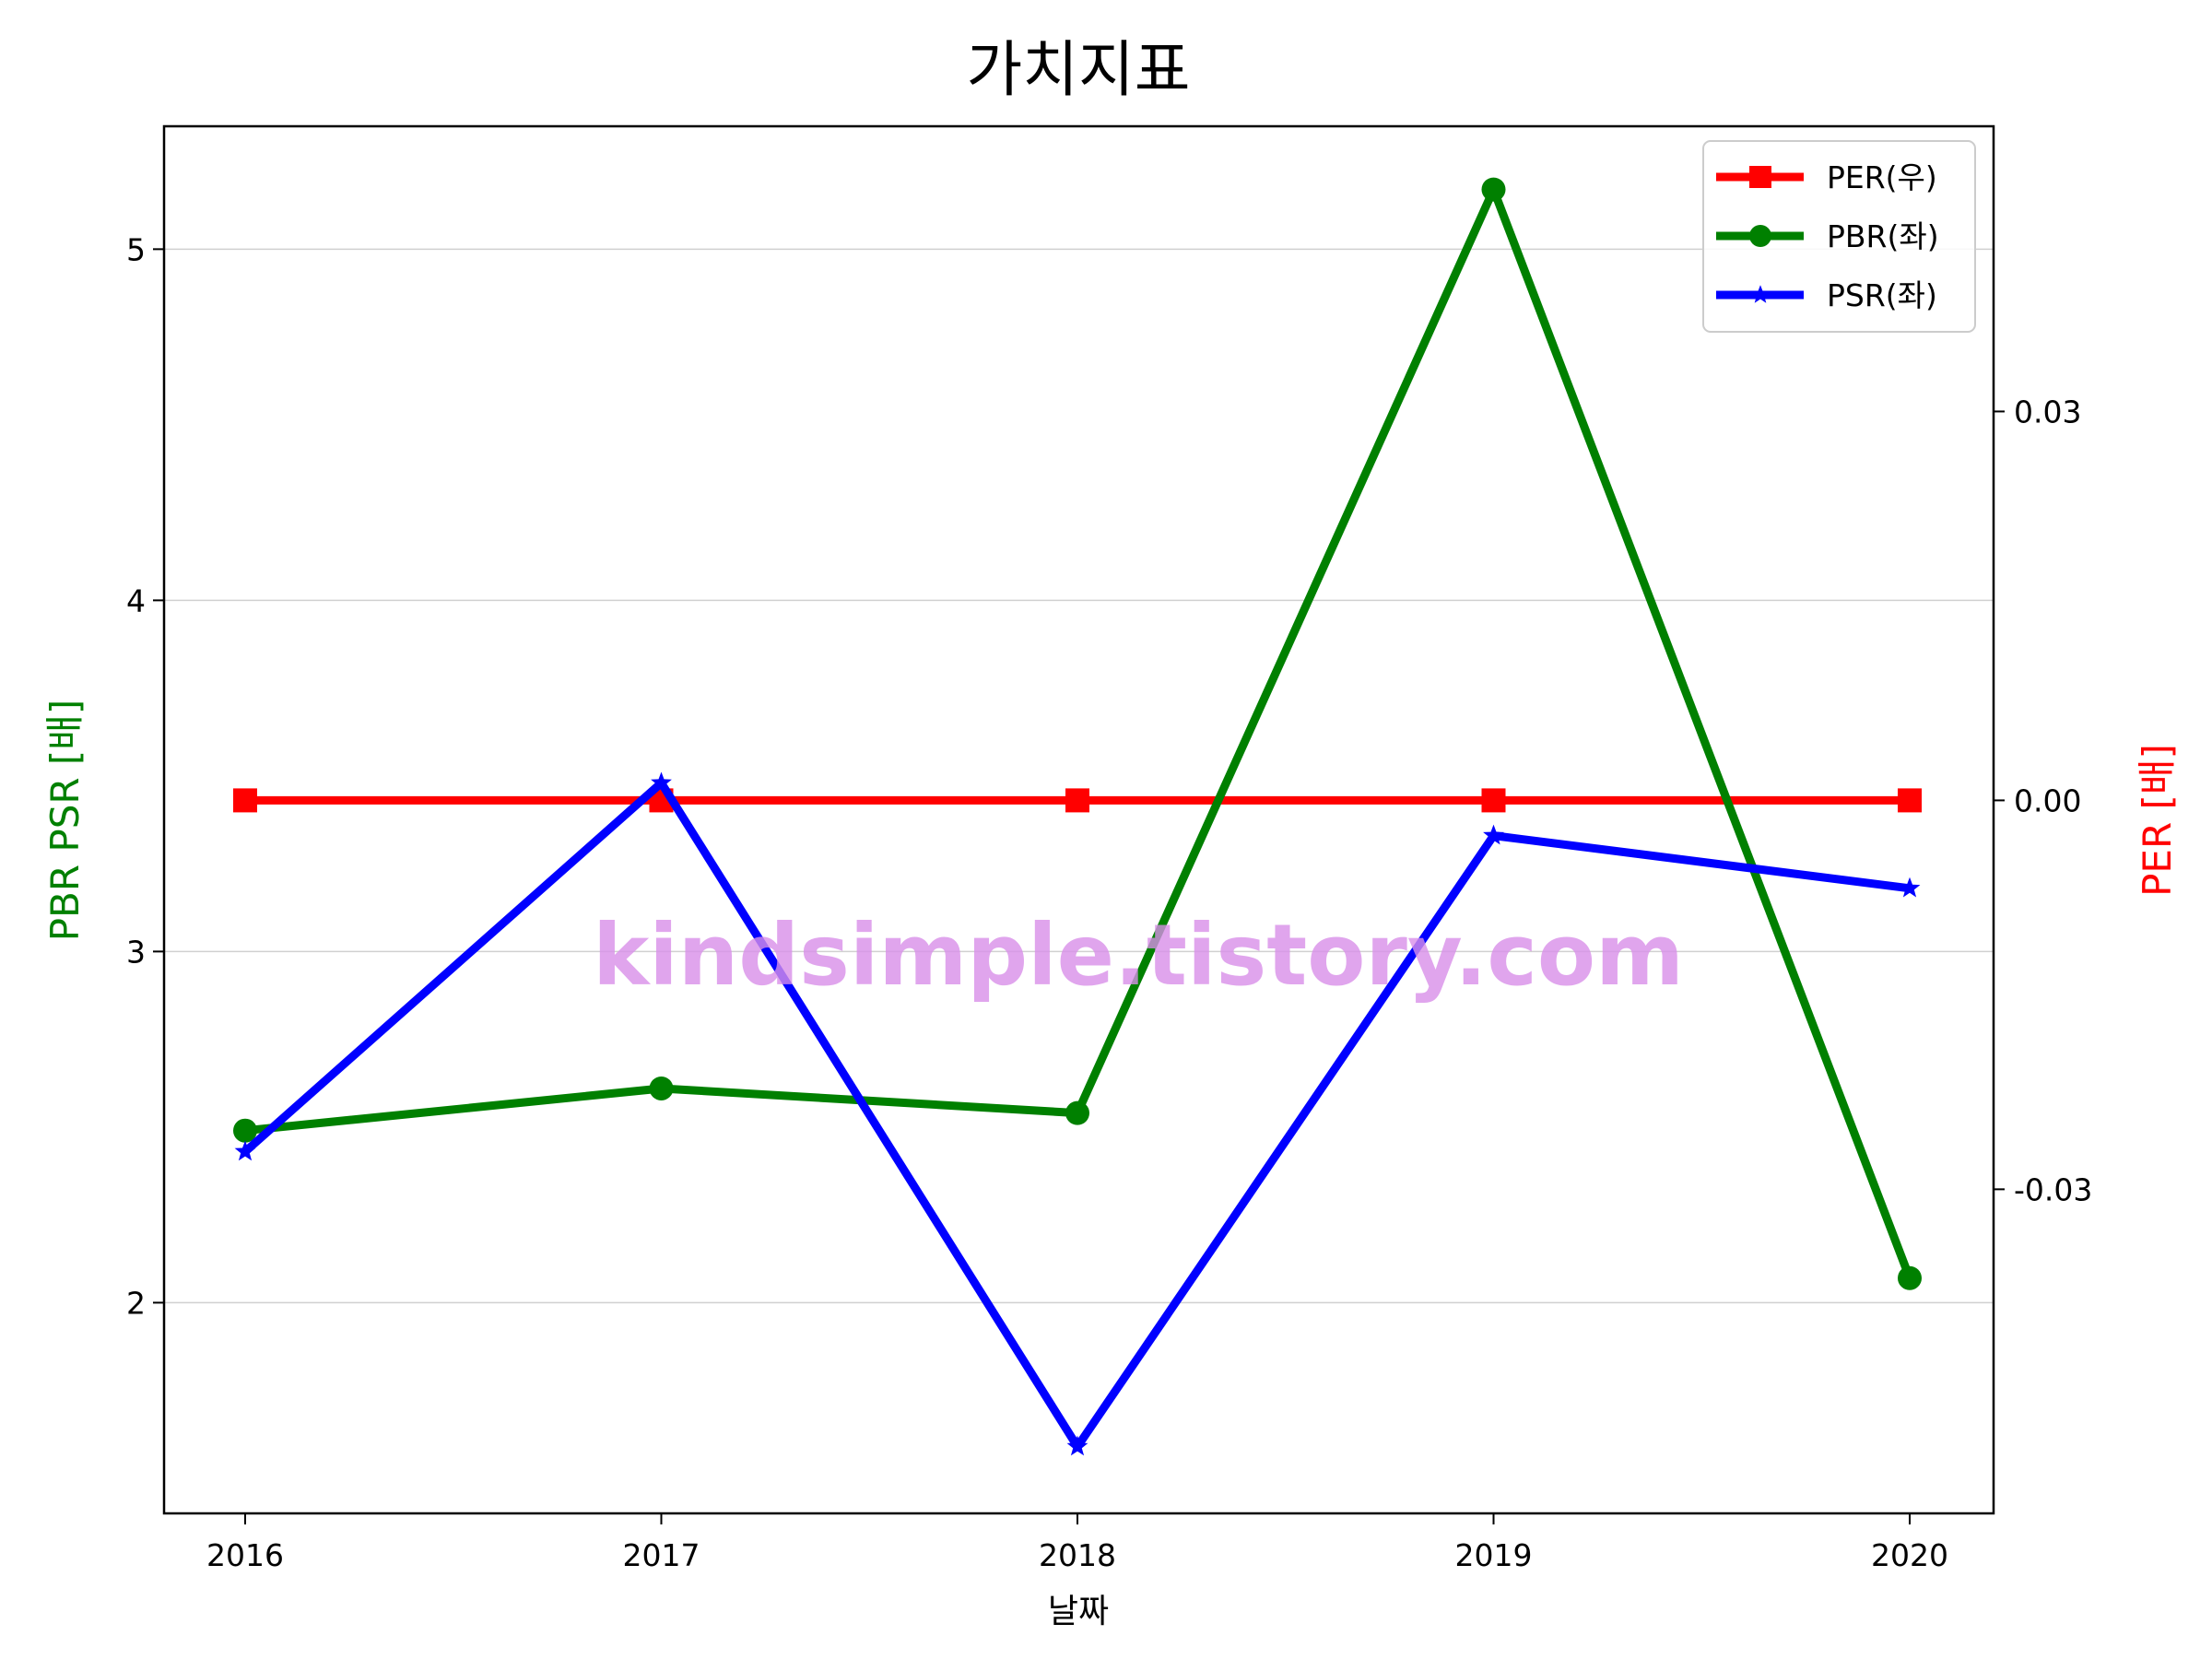  Describe the element at coordinates (2047, 800) in the screenshot. I see `right-y-tick-label: 0.00` at that location.